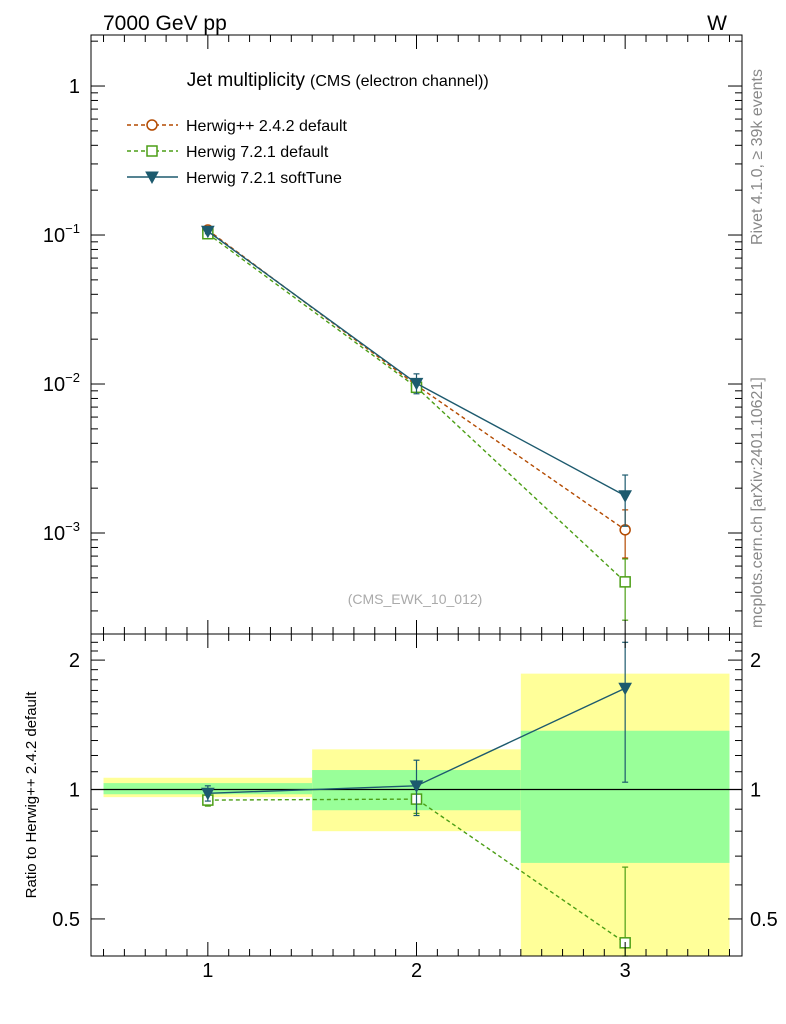 The width and height of the screenshot is (786, 1024). What do you see at coordinates (757, 157) in the screenshot?
I see `rivet-label: Rivet 4.1.0, ≥ 39k events` at bounding box center [757, 157].